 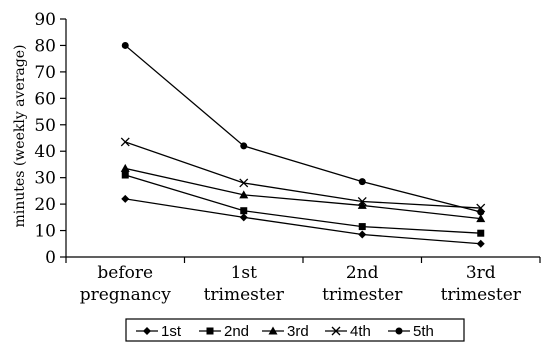 I want to click on series-4th, so click(x=303, y=175).